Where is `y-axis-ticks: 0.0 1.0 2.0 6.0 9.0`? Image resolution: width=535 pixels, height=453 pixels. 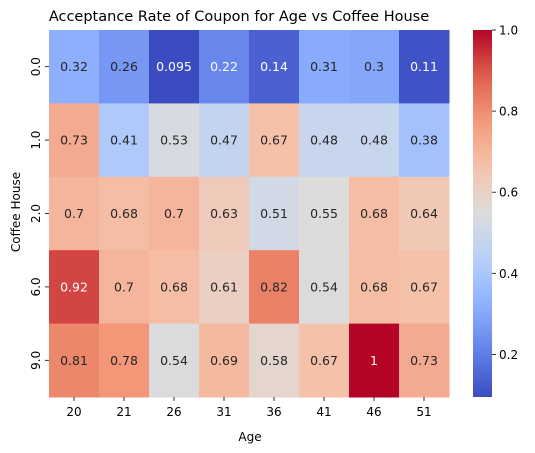
y-axis-ticks: 0.0 1.0 2.0 6.0 9.0 is located at coordinates (39, 213).